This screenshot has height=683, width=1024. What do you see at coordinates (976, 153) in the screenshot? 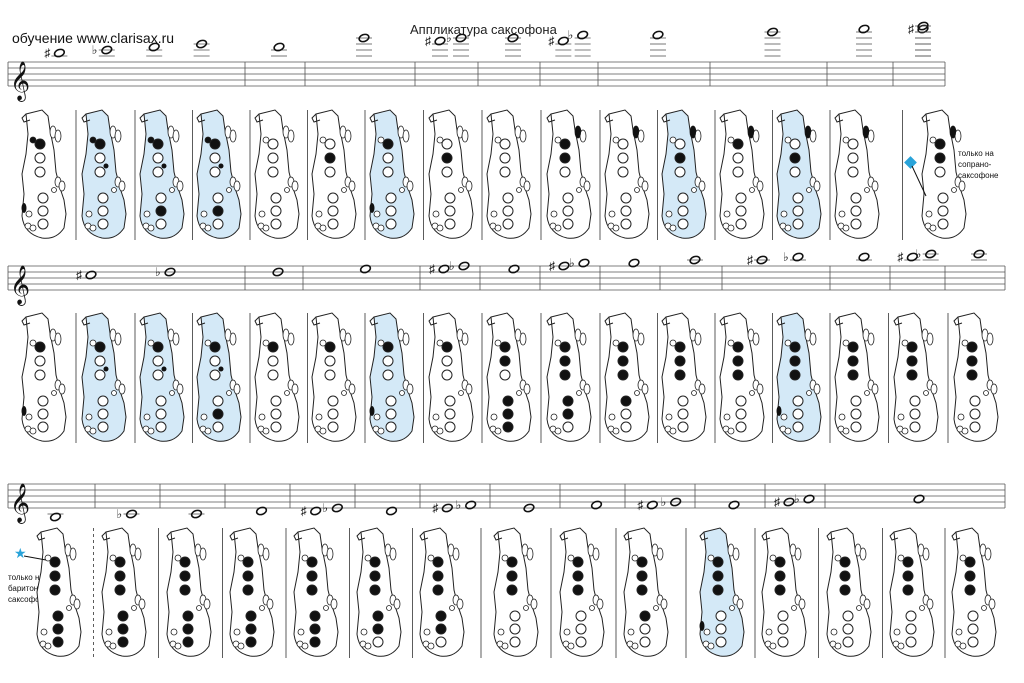
I see `soprano-note-line-1: только на` at bounding box center [976, 153].